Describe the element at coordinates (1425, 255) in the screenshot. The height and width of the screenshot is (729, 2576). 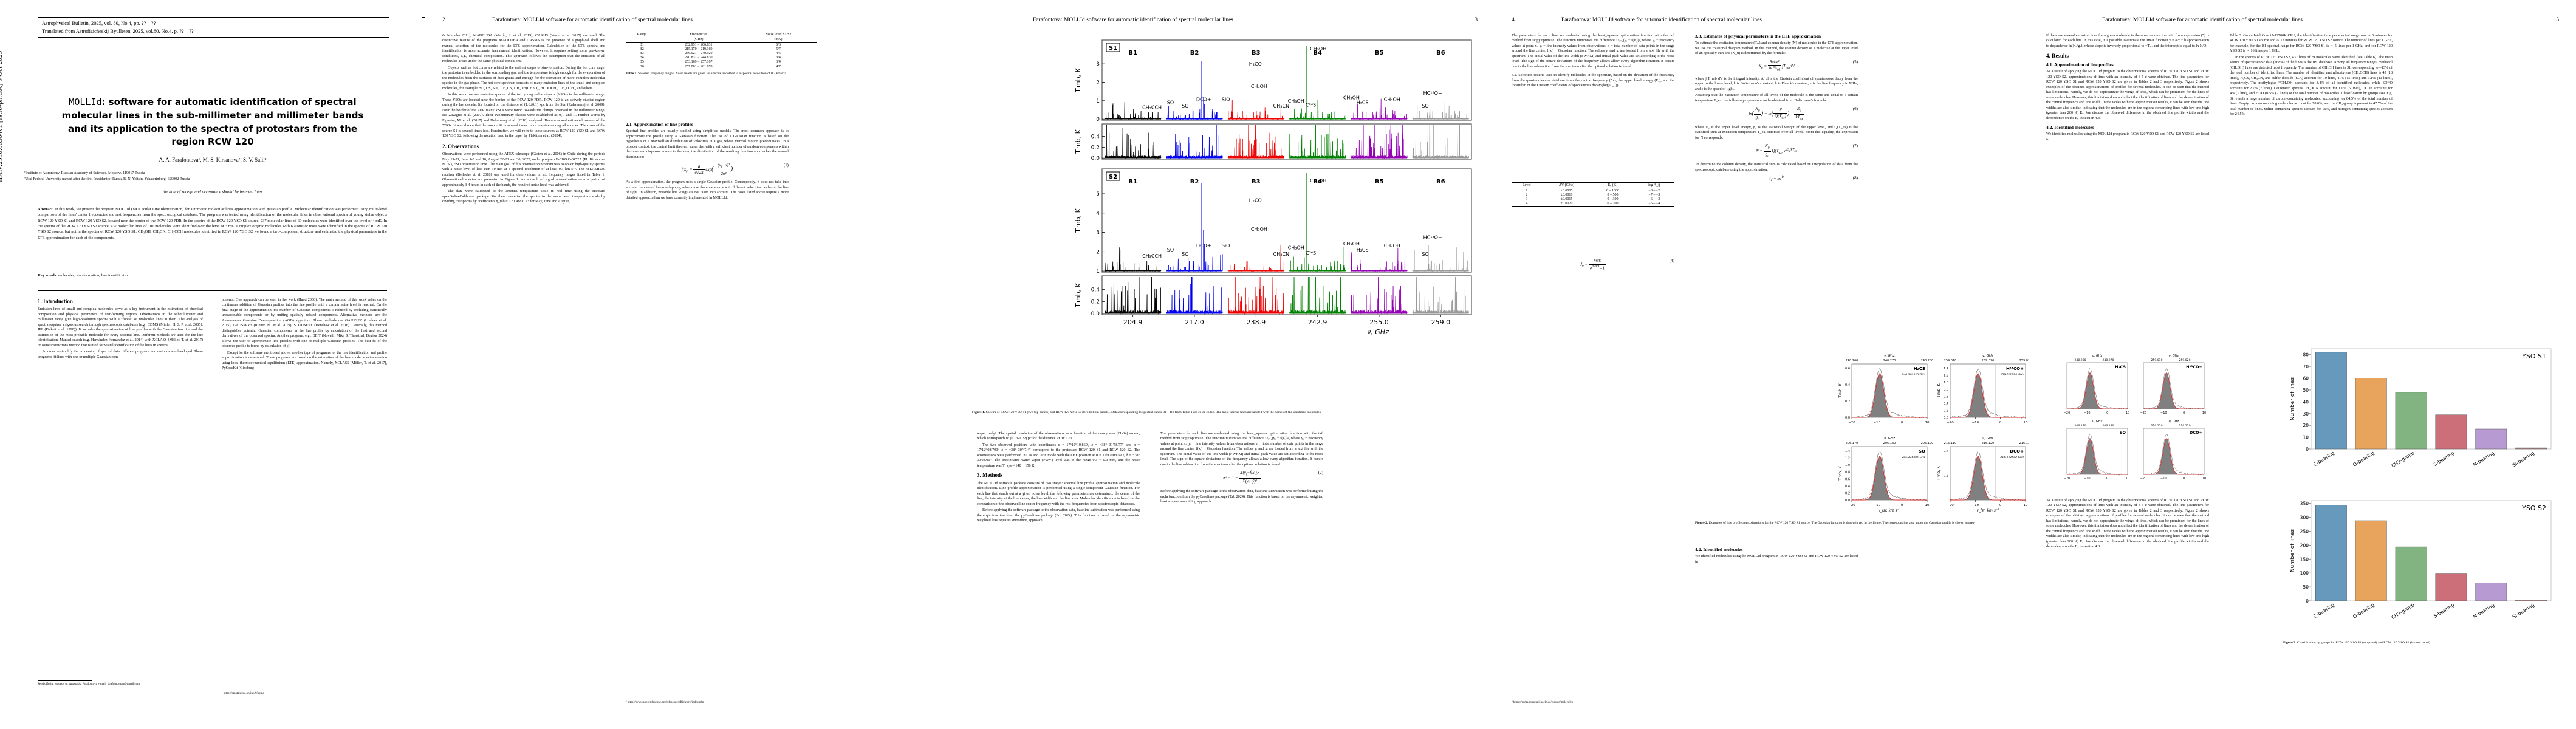
I see `molecule-annotation: SO` at that location.